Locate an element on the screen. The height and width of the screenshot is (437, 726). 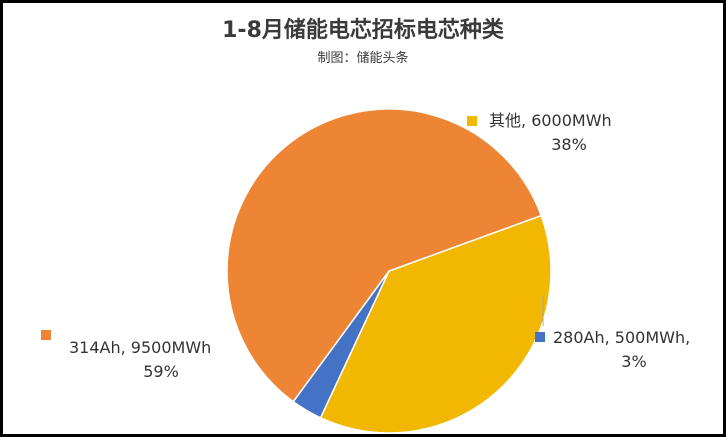
label-swatch-280ah is located at coordinates (540, 337).